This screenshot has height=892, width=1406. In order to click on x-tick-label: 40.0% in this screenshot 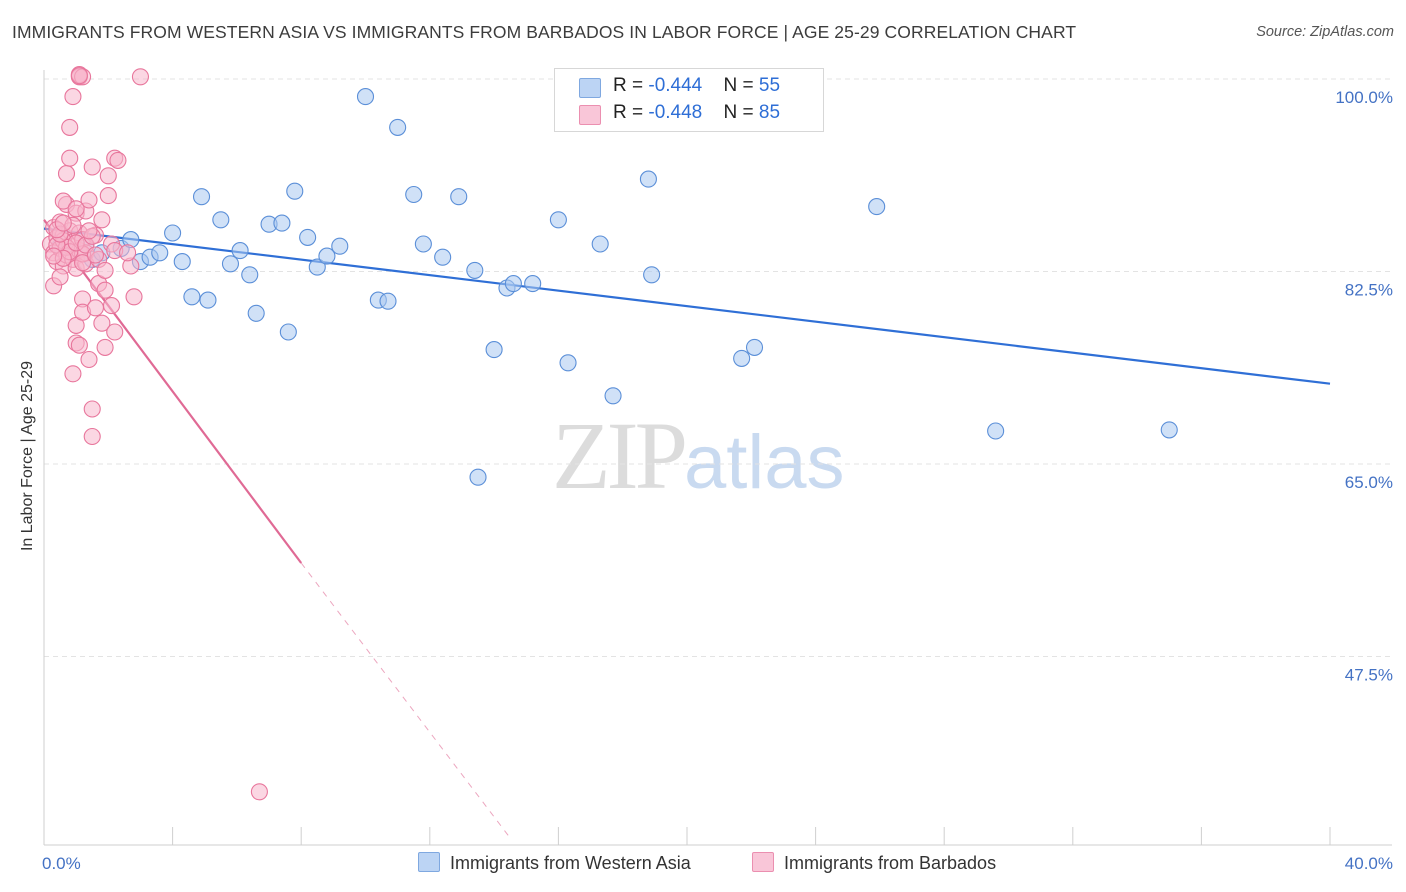, I will do `click(1369, 863)`.